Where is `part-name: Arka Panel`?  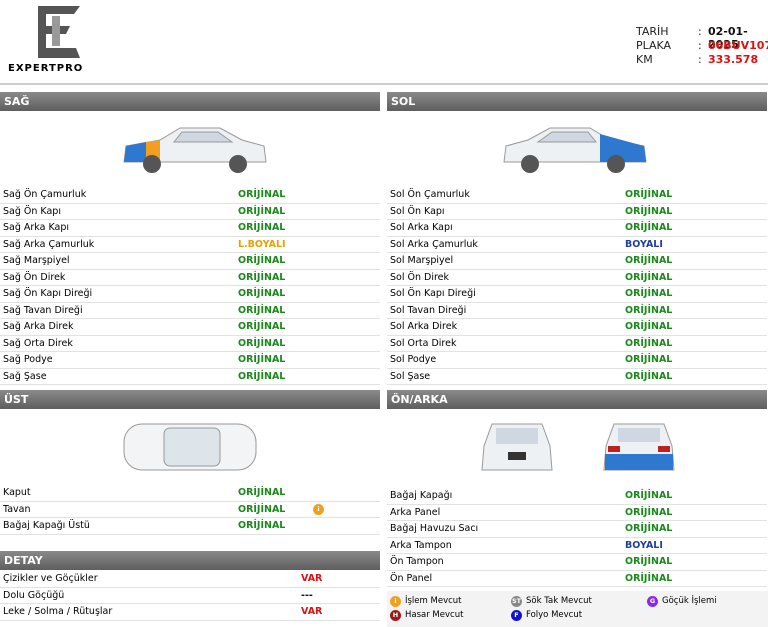 part-name: Arka Panel is located at coordinates (415, 512).